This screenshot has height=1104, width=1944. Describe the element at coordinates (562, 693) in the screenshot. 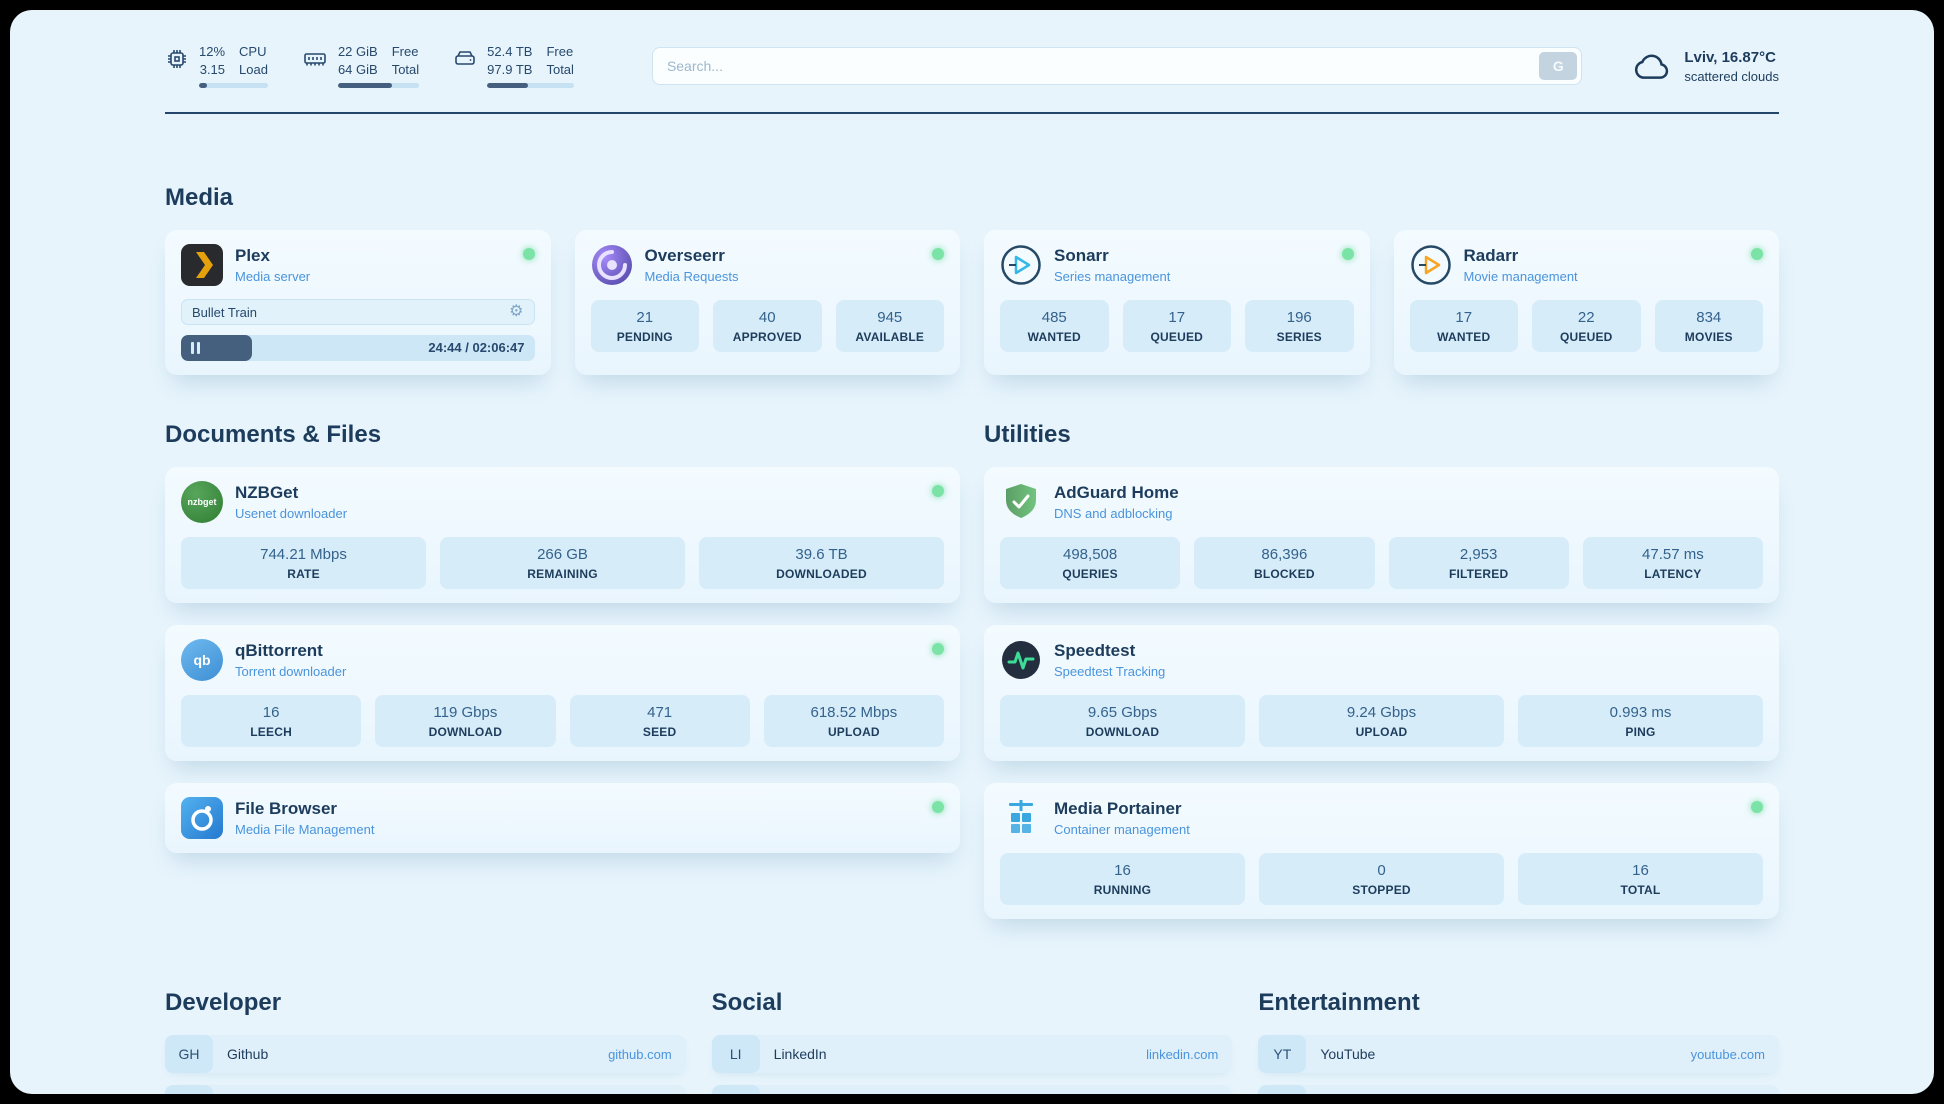

I see `service-card-qbittorrent: qb qBittorrent Torrent downloader 16` at that location.